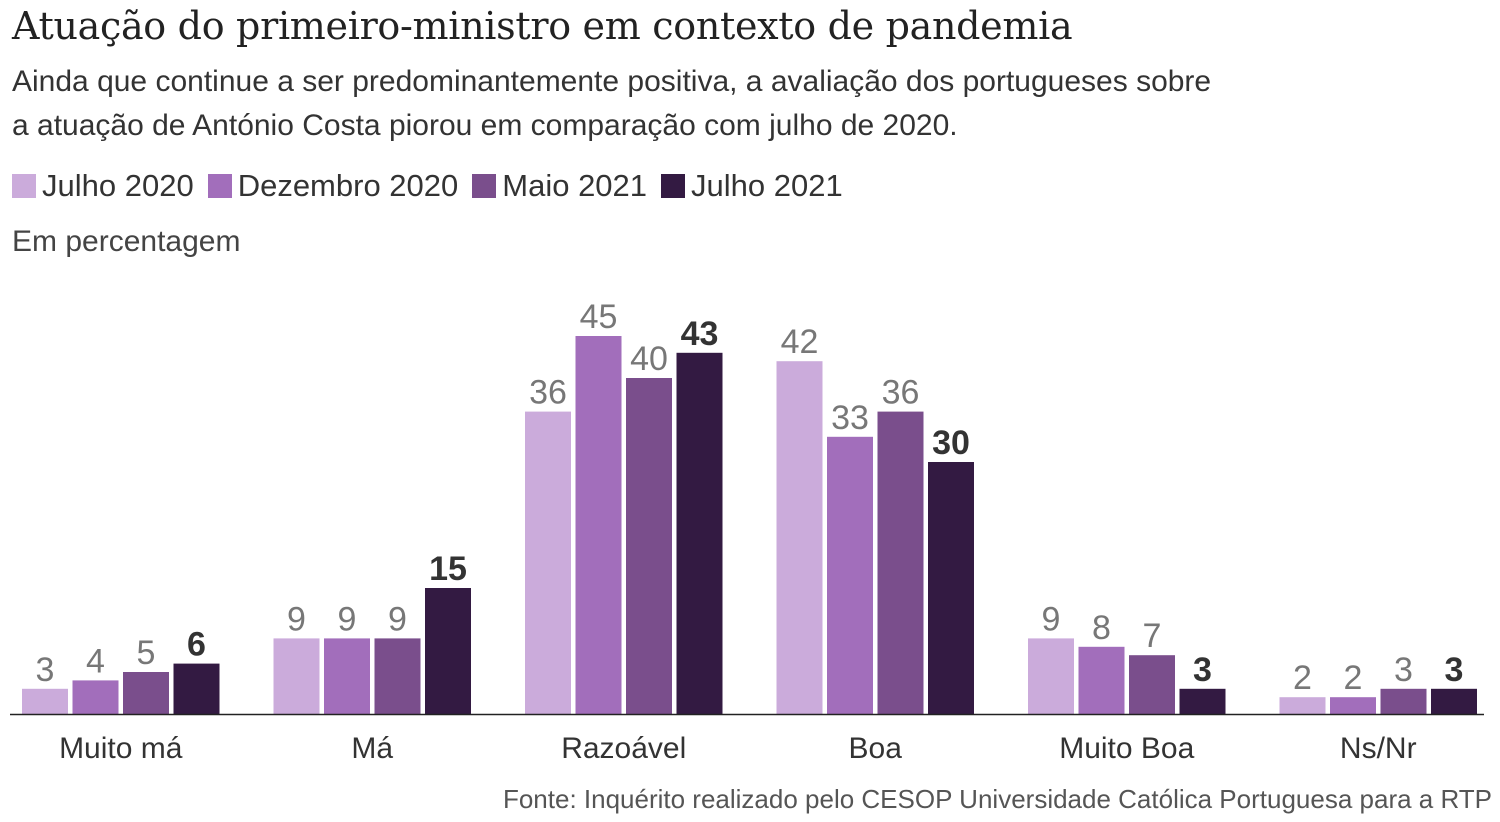  What do you see at coordinates (372, 748) in the screenshot?
I see `x-tick-label-ma: Má` at bounding box center [372, 748].